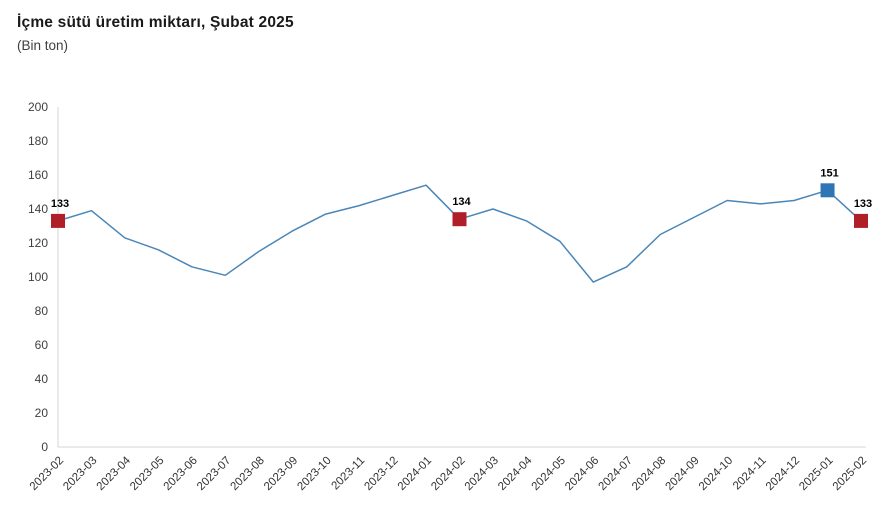 Image resolution: width=892 pixels, height=528 pixels. What do you see at coordinates (349, 474) in the screenshot?
I see `x-tick-label: 2023-11` at bounding box center [349, 474].